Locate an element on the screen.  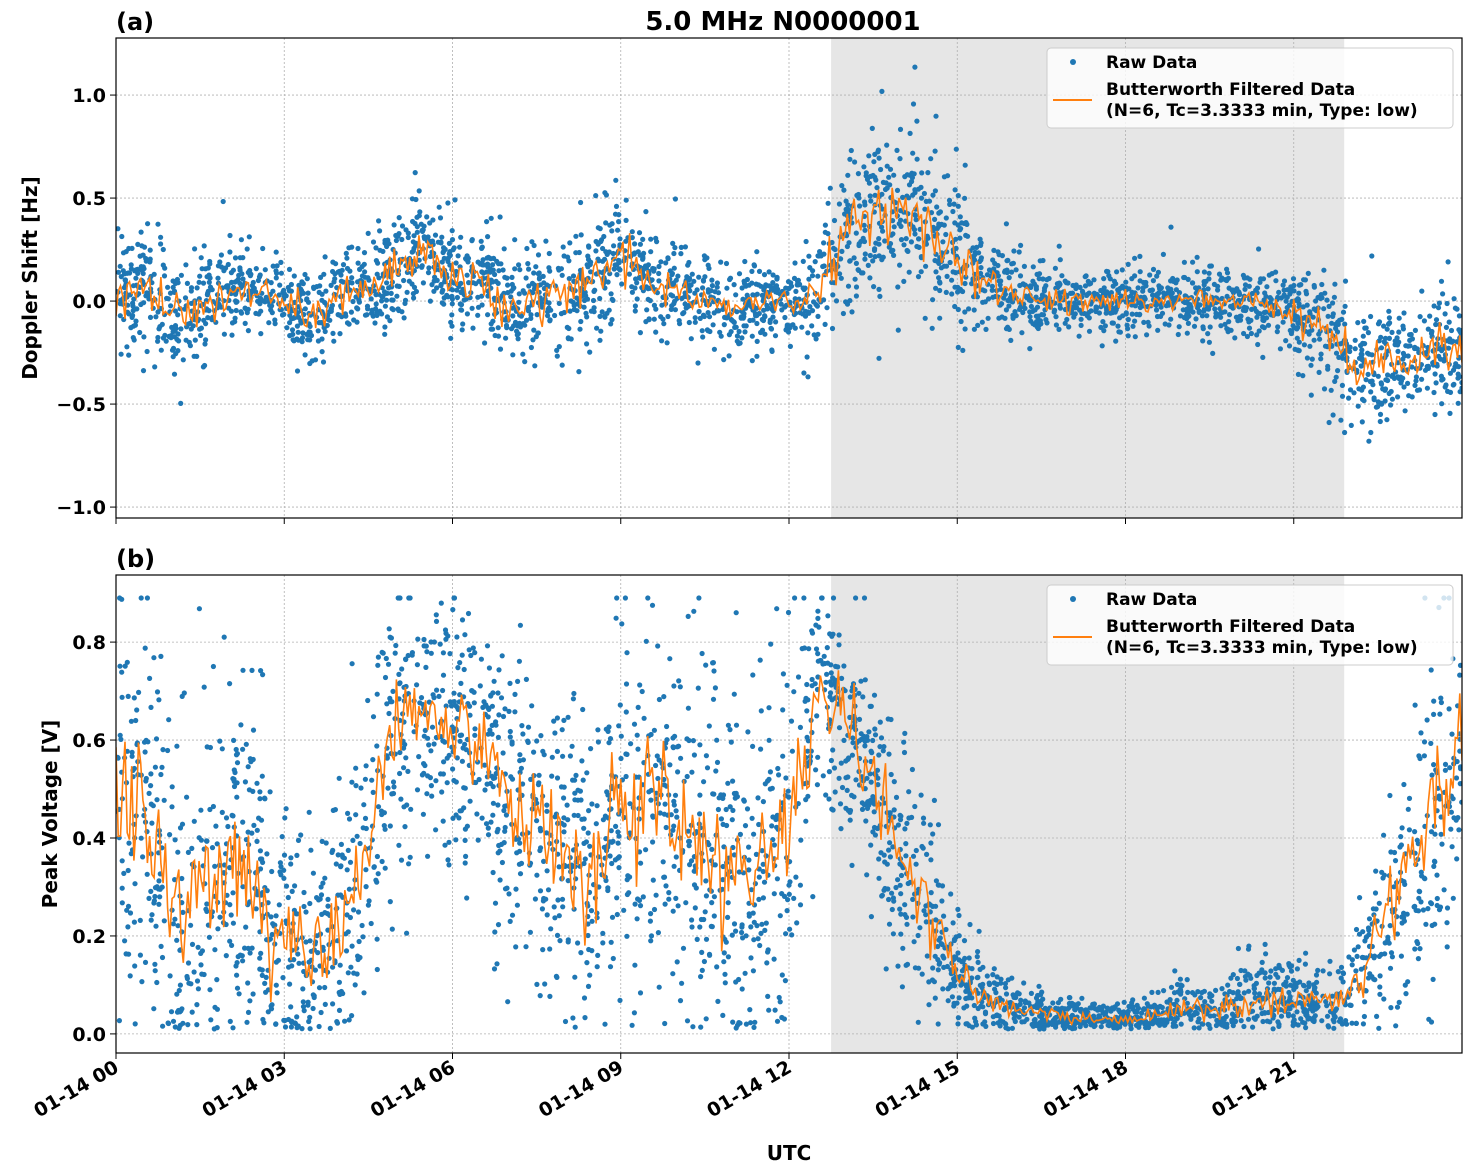
y-tick-label: 0.6 is located at coordinates (89, 741).